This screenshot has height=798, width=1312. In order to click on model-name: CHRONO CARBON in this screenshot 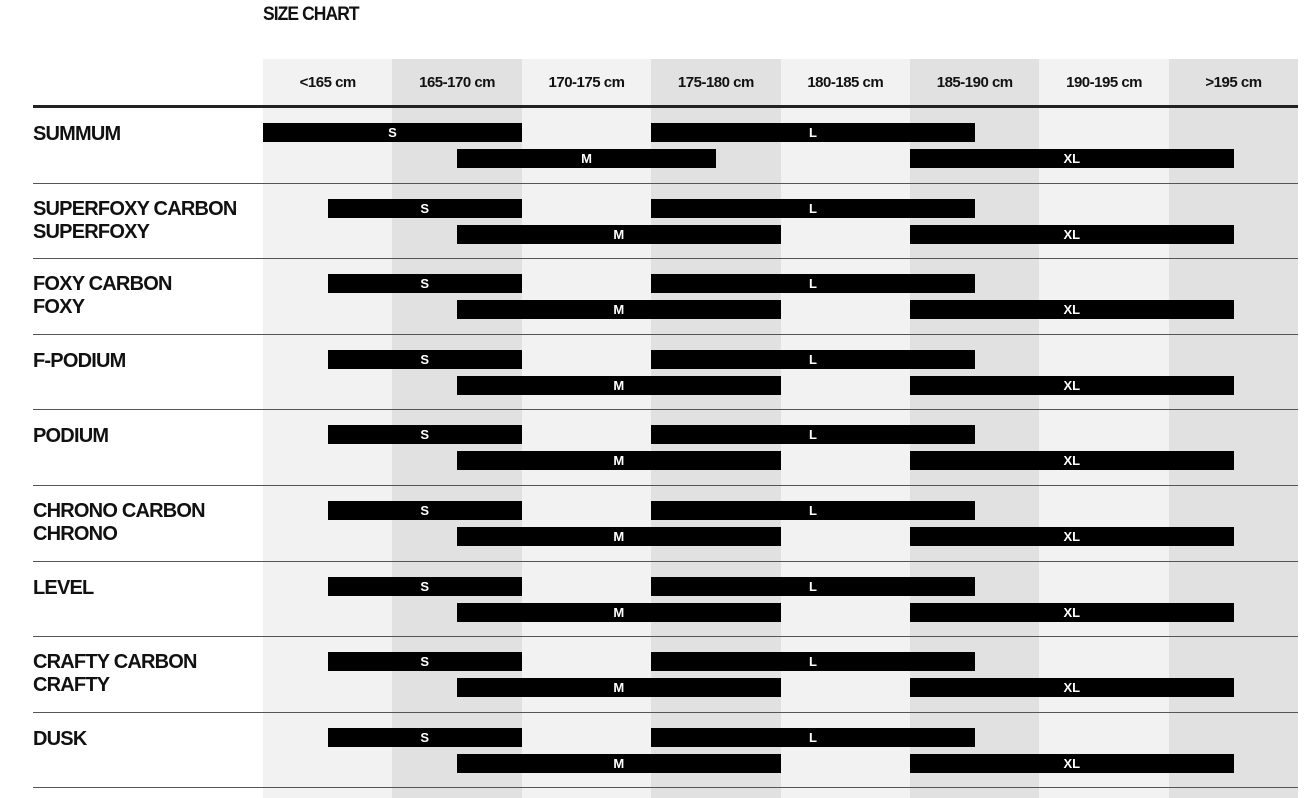, I will do `click(119, 511)`.